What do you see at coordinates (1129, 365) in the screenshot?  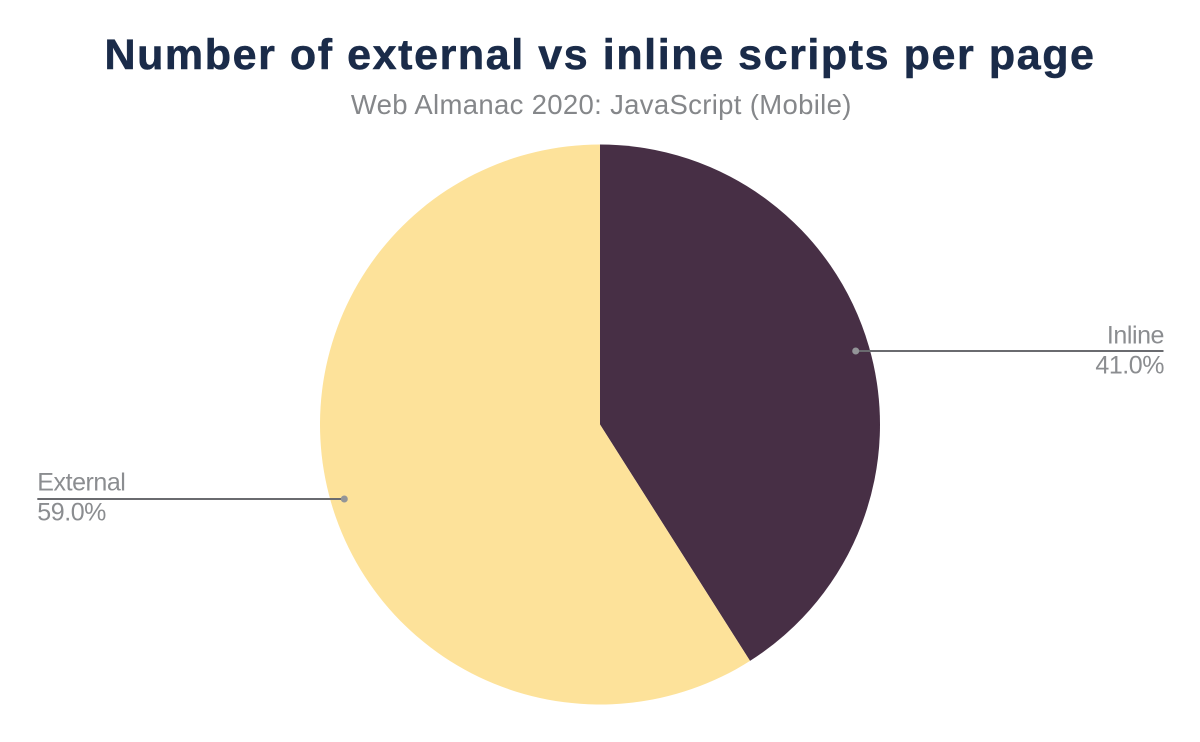 I see `svg-text: 41.0%` at bounding box center [1129, 365].